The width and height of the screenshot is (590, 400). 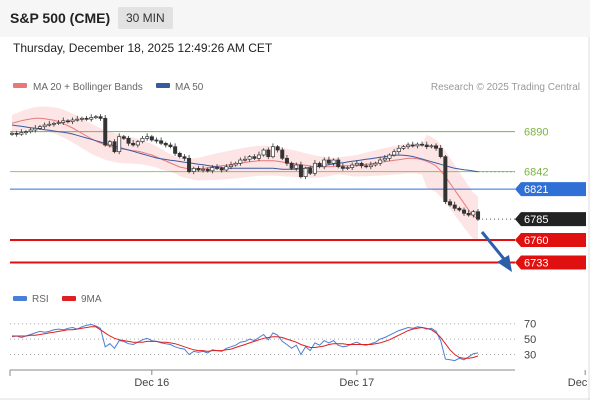 What do you see at coordinates (536, 173) in the screenshot?
I see `level-label-6842: 6842` at bounding box center [536, 173].